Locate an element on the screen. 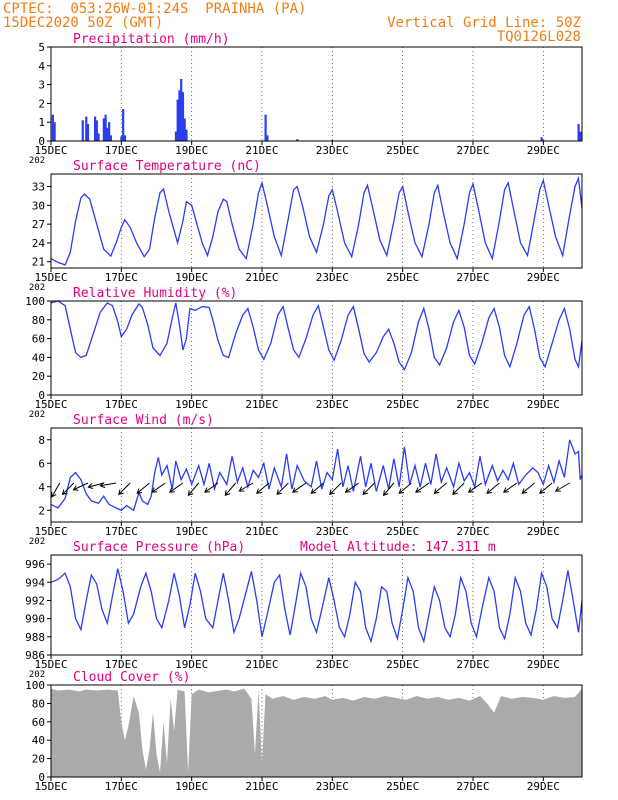  header-line-1: CPTEC: 053:26W-01:24S PRAINHA (PA) is located at coordinates (155, 9).